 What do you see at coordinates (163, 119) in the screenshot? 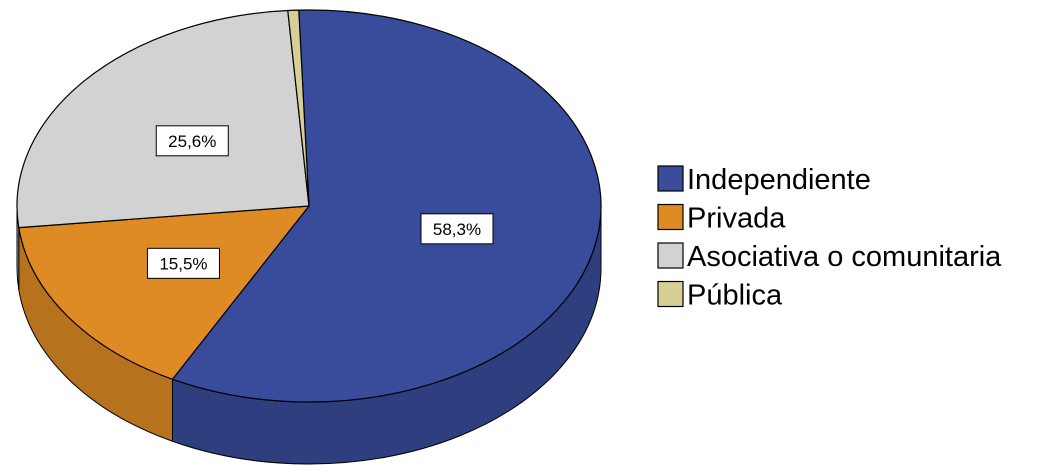
I see `pie-slice-asociativa-o-comunitaria` at bounding box center [163, 119].